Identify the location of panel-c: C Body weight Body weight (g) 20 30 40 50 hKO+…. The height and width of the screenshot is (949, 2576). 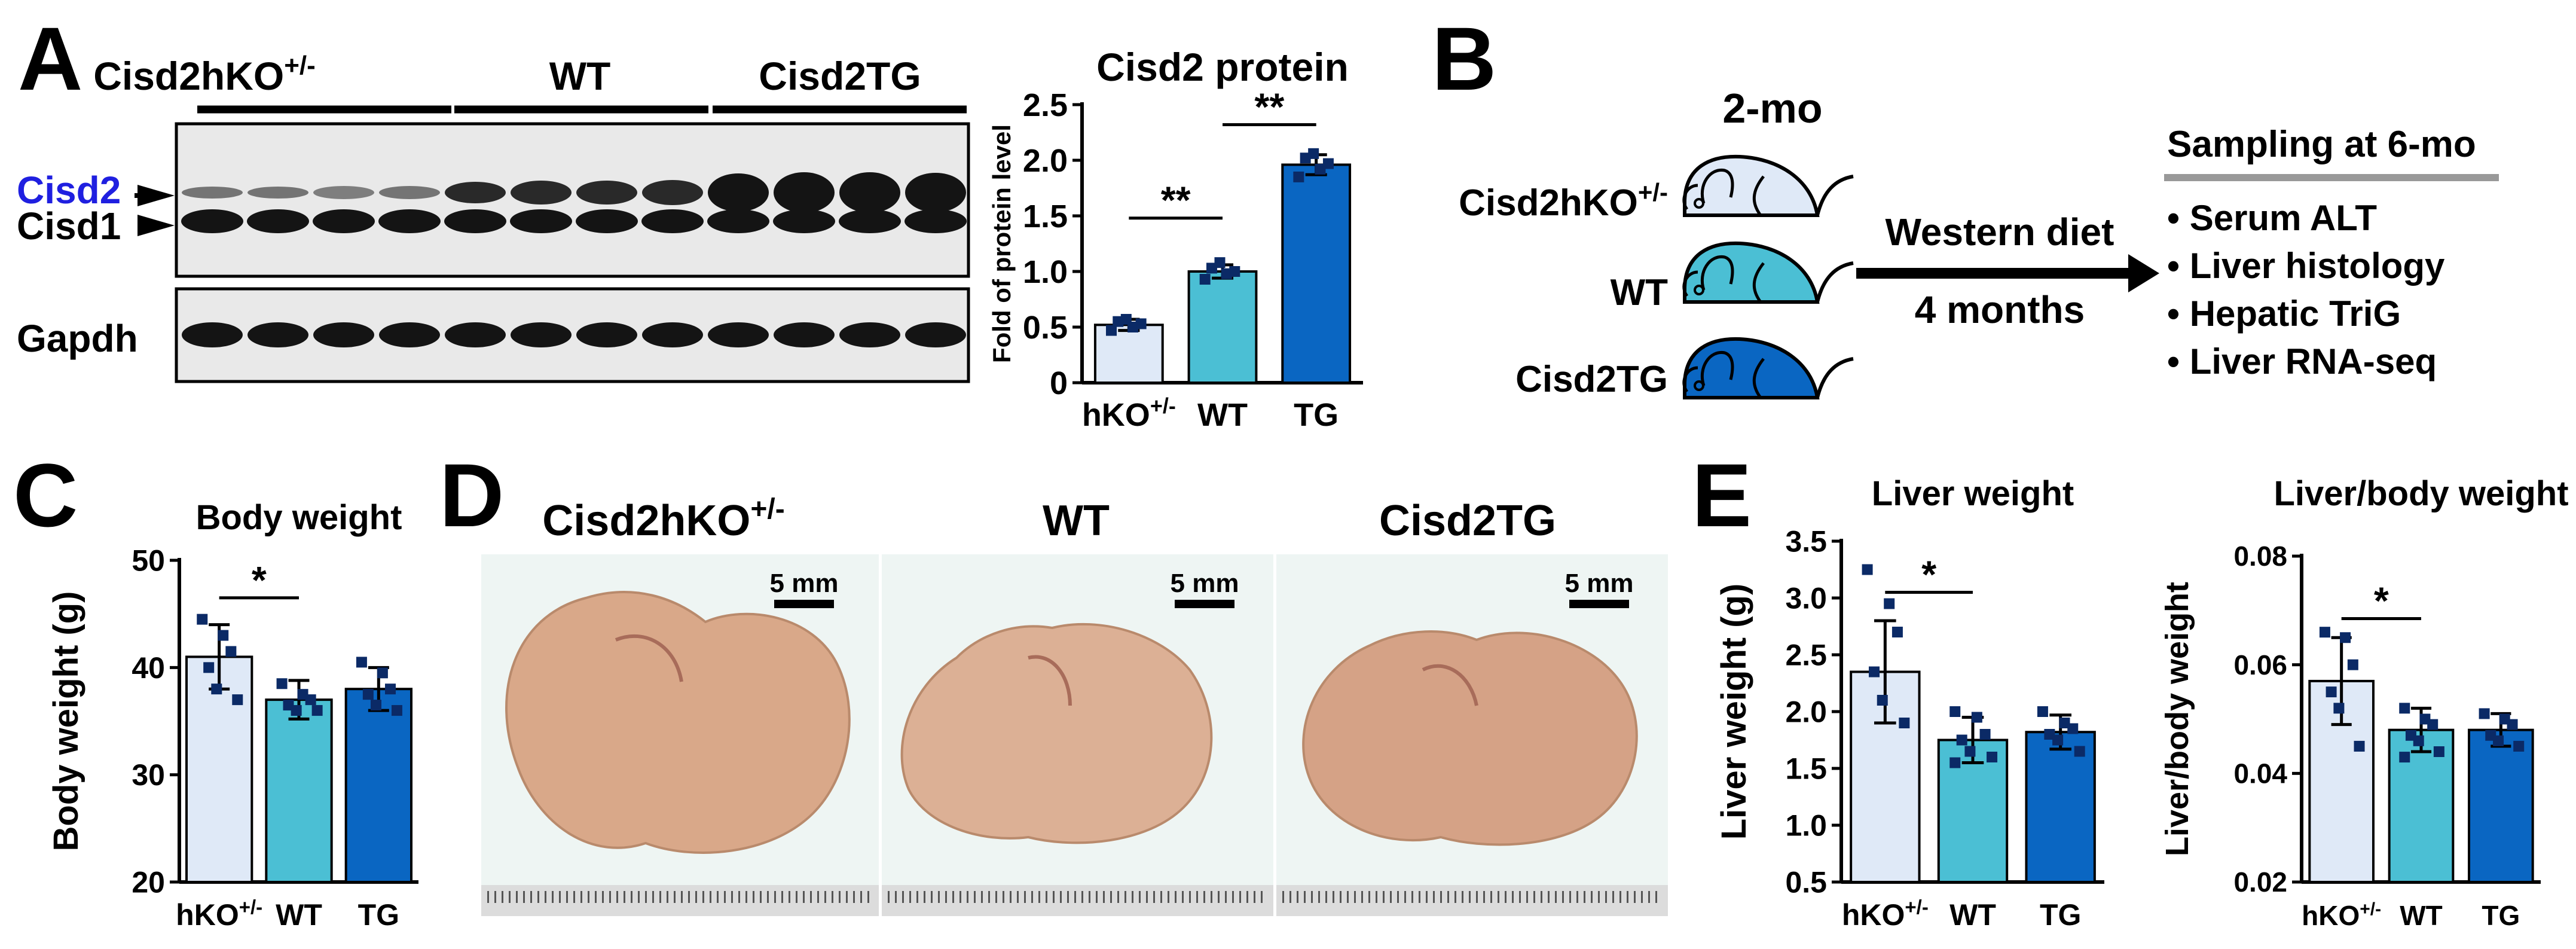
(216, 689).